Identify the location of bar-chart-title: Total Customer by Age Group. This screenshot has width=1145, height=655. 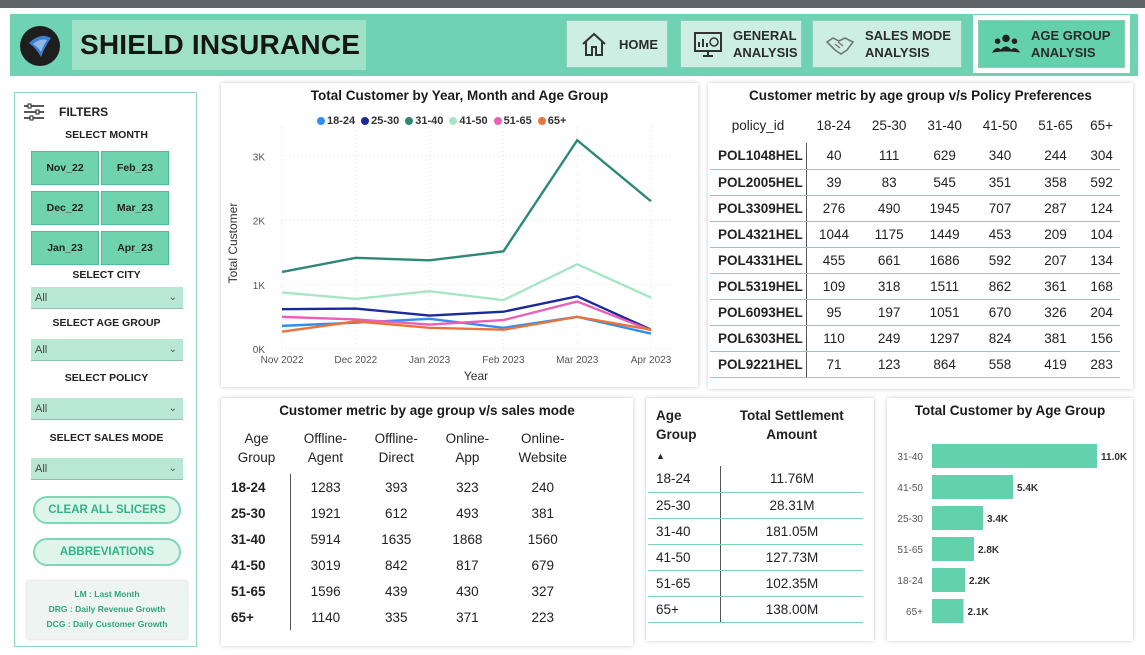
(1010, 410).